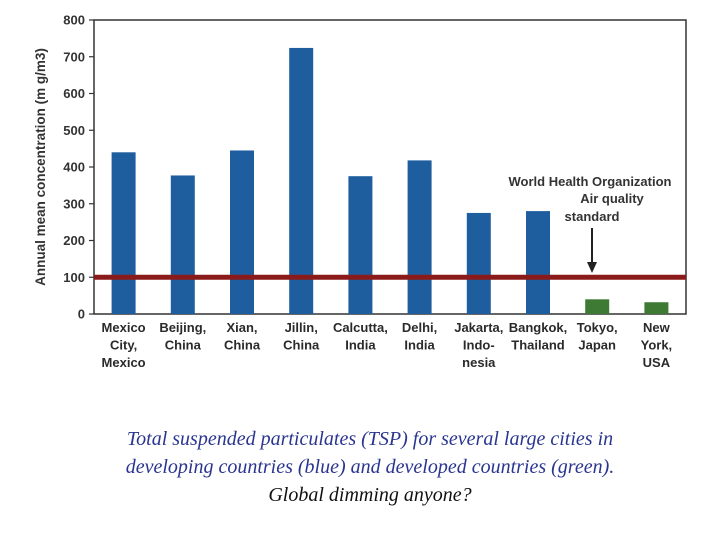  Describe the element at coordinates (592, 250) in the screenshot. I see `annotation-arrow` at that location.